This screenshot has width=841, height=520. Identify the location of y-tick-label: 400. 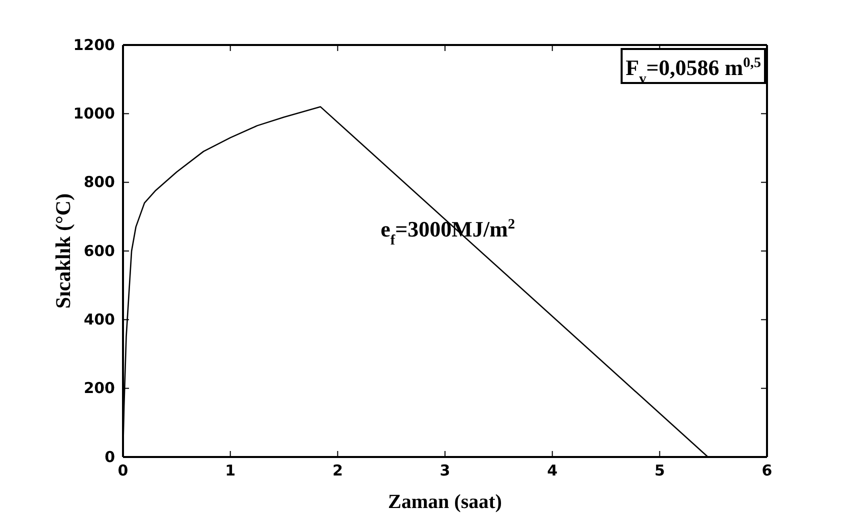
(99, 319).